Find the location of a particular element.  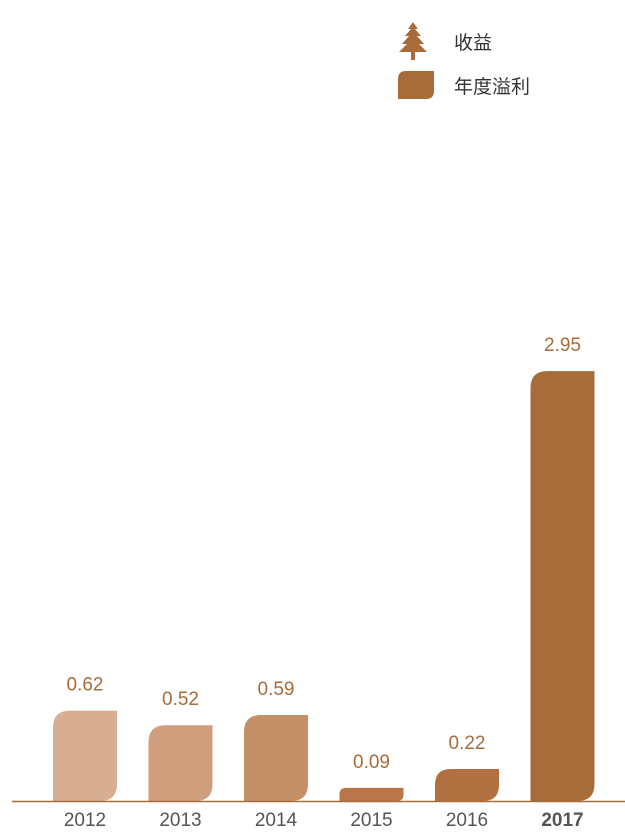

value-label-2017: 2.95 is located at coordinates (562, 345).